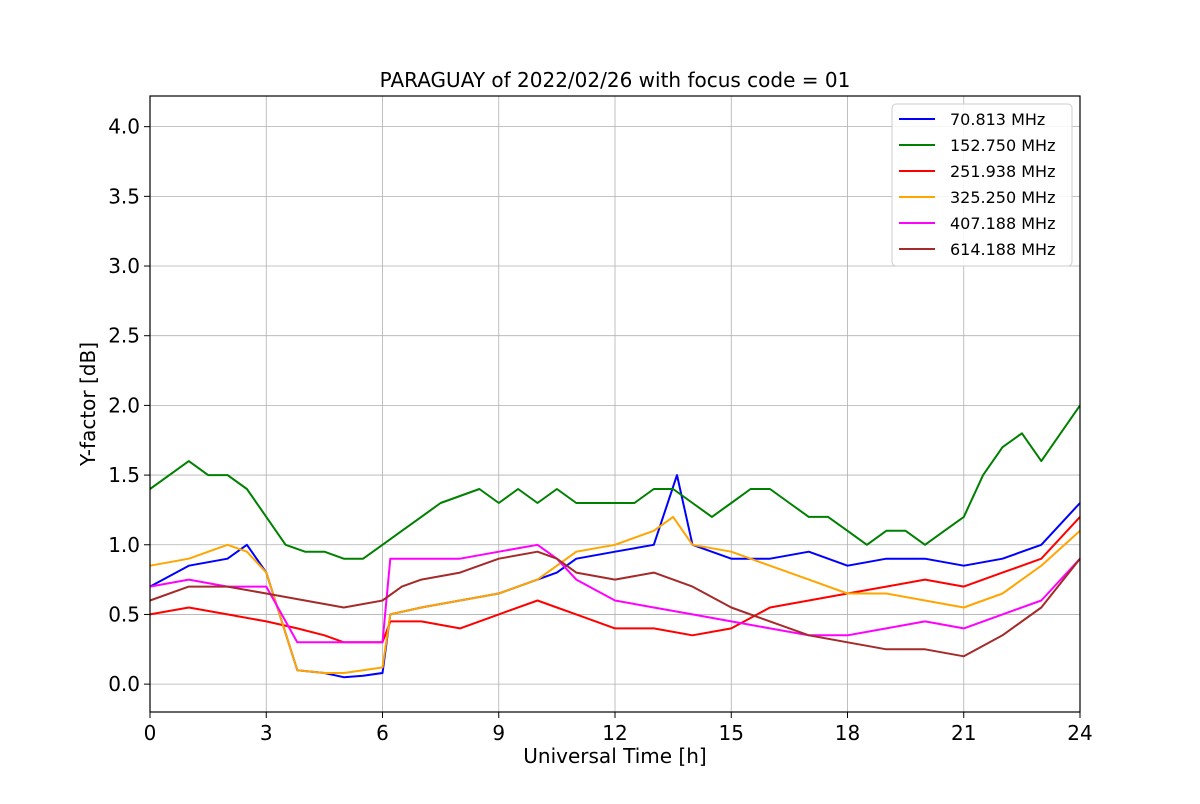  I want to click on y-tick-label: 0.0, so click(124, 684).